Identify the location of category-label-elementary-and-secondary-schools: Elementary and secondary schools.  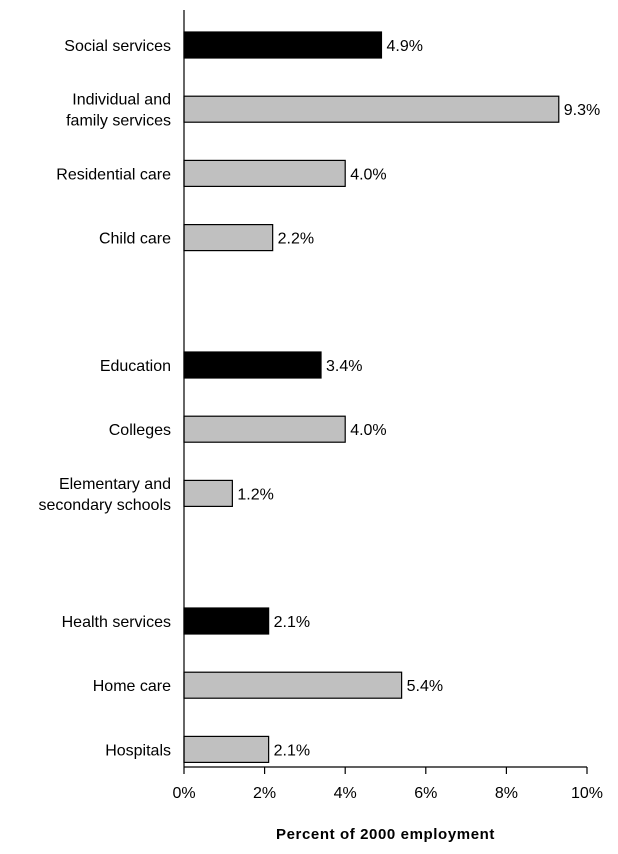
(104, 495).